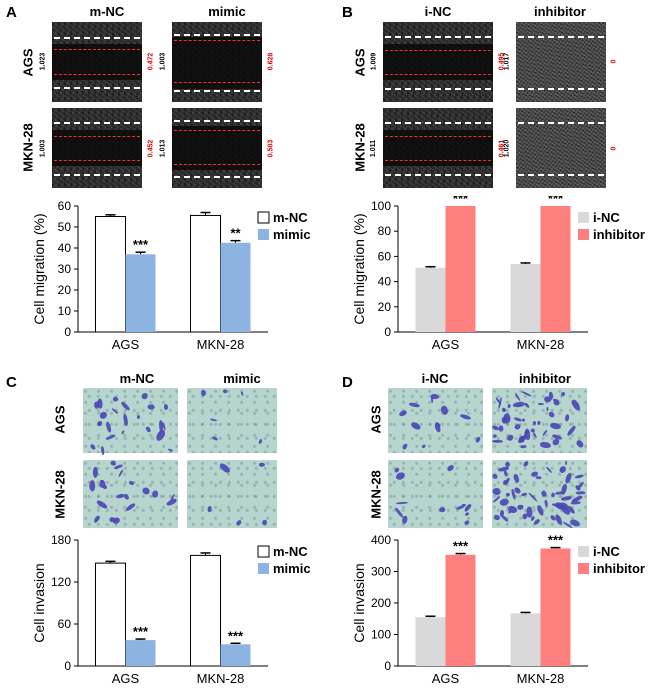 The image size is (650, 690). What do you see at coordinates (438, 148) in the screenshot?
I see `scratch-image-b-mkn28-control` at bounding box center [438, 148].